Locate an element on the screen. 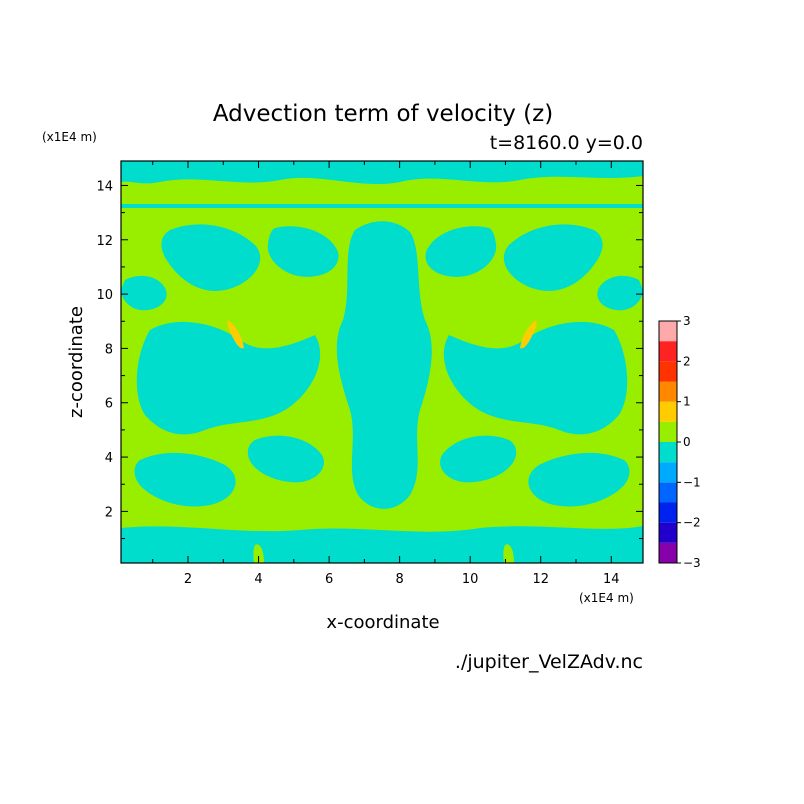  x-tick-label: 2 is located at coordinates (188, 579).